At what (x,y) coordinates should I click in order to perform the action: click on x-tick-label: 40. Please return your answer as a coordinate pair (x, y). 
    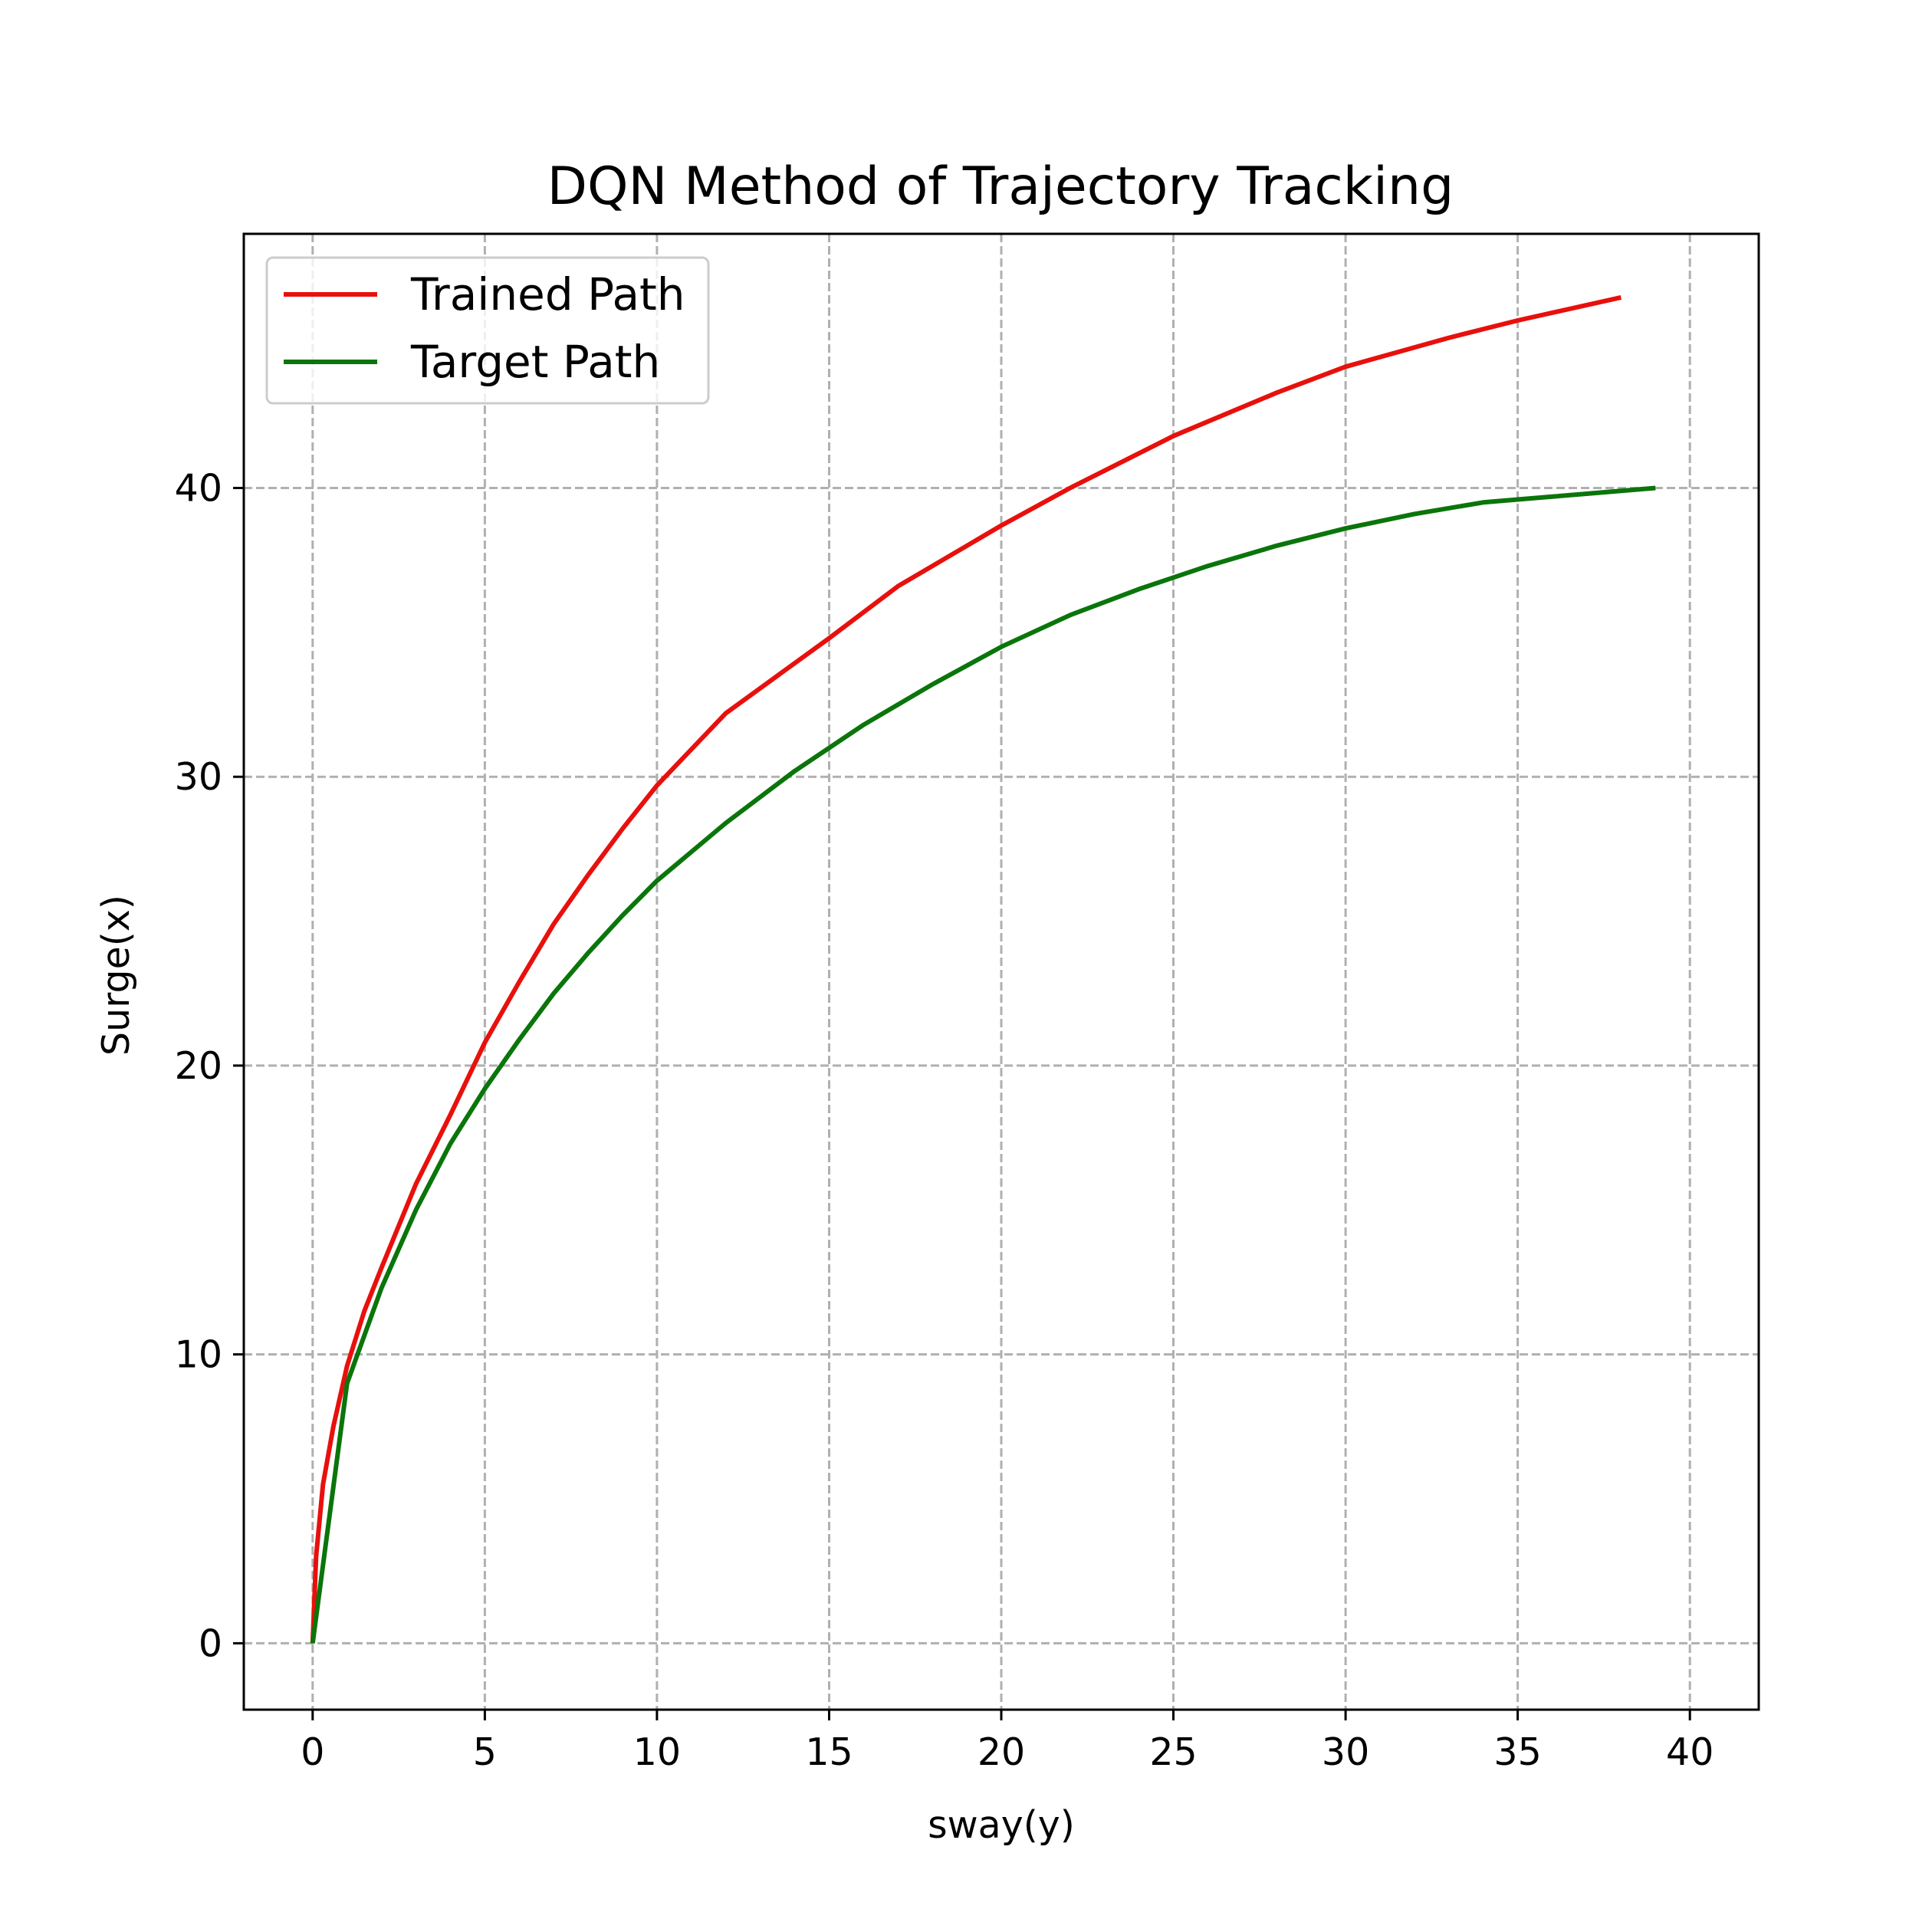
    Looking at the image, I should click on (1690, 1752).